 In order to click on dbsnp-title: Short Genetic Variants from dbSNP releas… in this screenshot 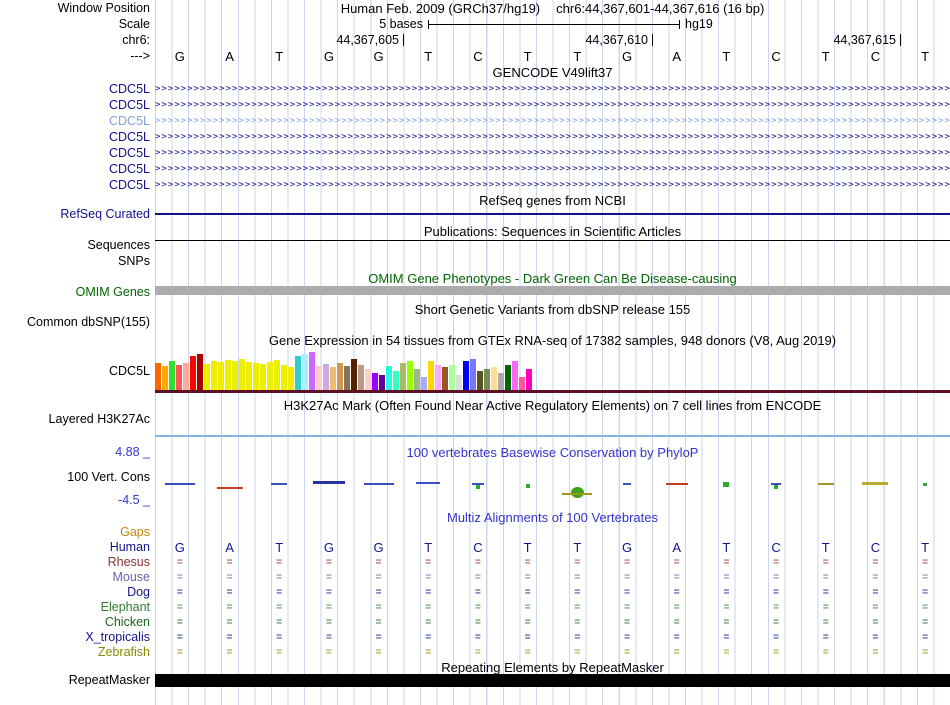, I will do `click(552, 309)`.